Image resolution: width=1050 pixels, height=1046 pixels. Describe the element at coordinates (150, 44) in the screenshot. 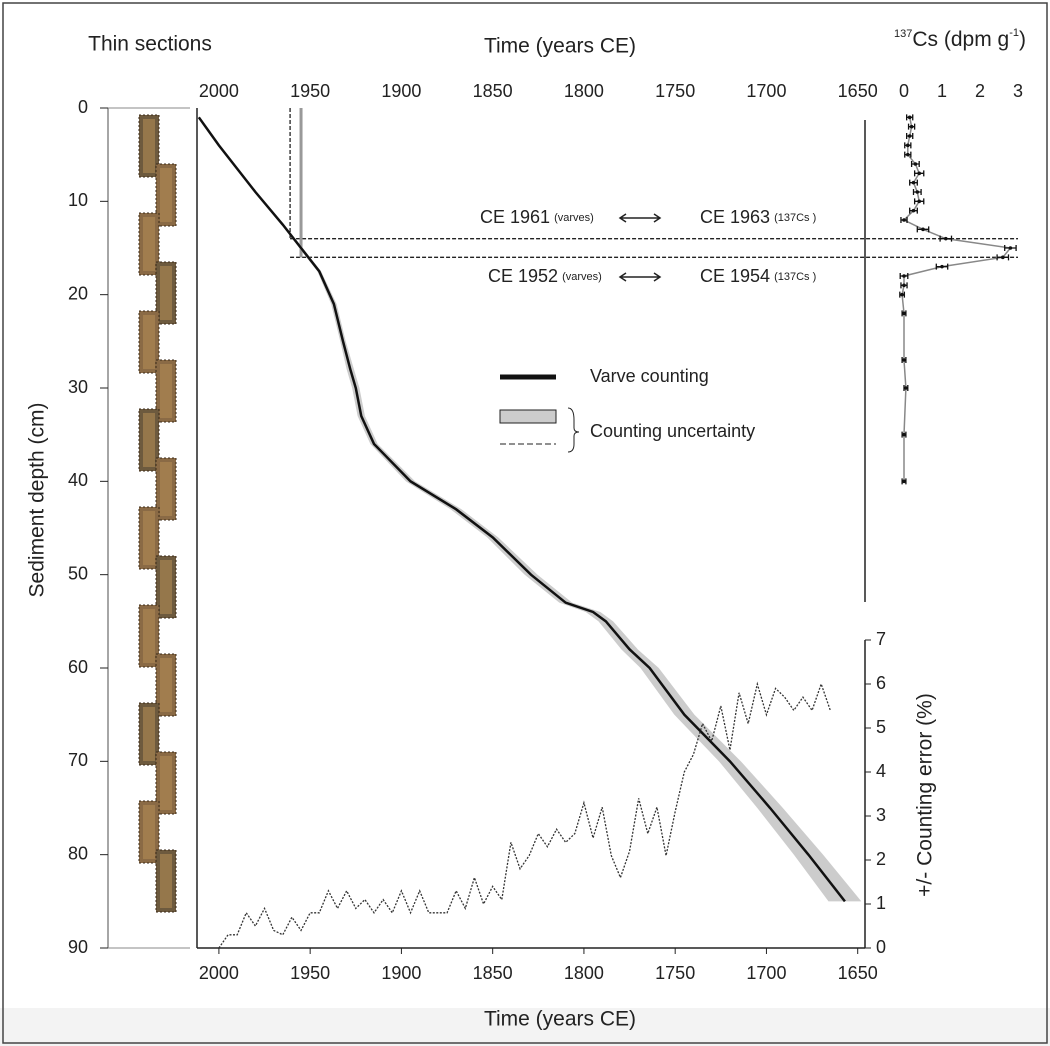

I see `panel-label: Thin sections` at that location.